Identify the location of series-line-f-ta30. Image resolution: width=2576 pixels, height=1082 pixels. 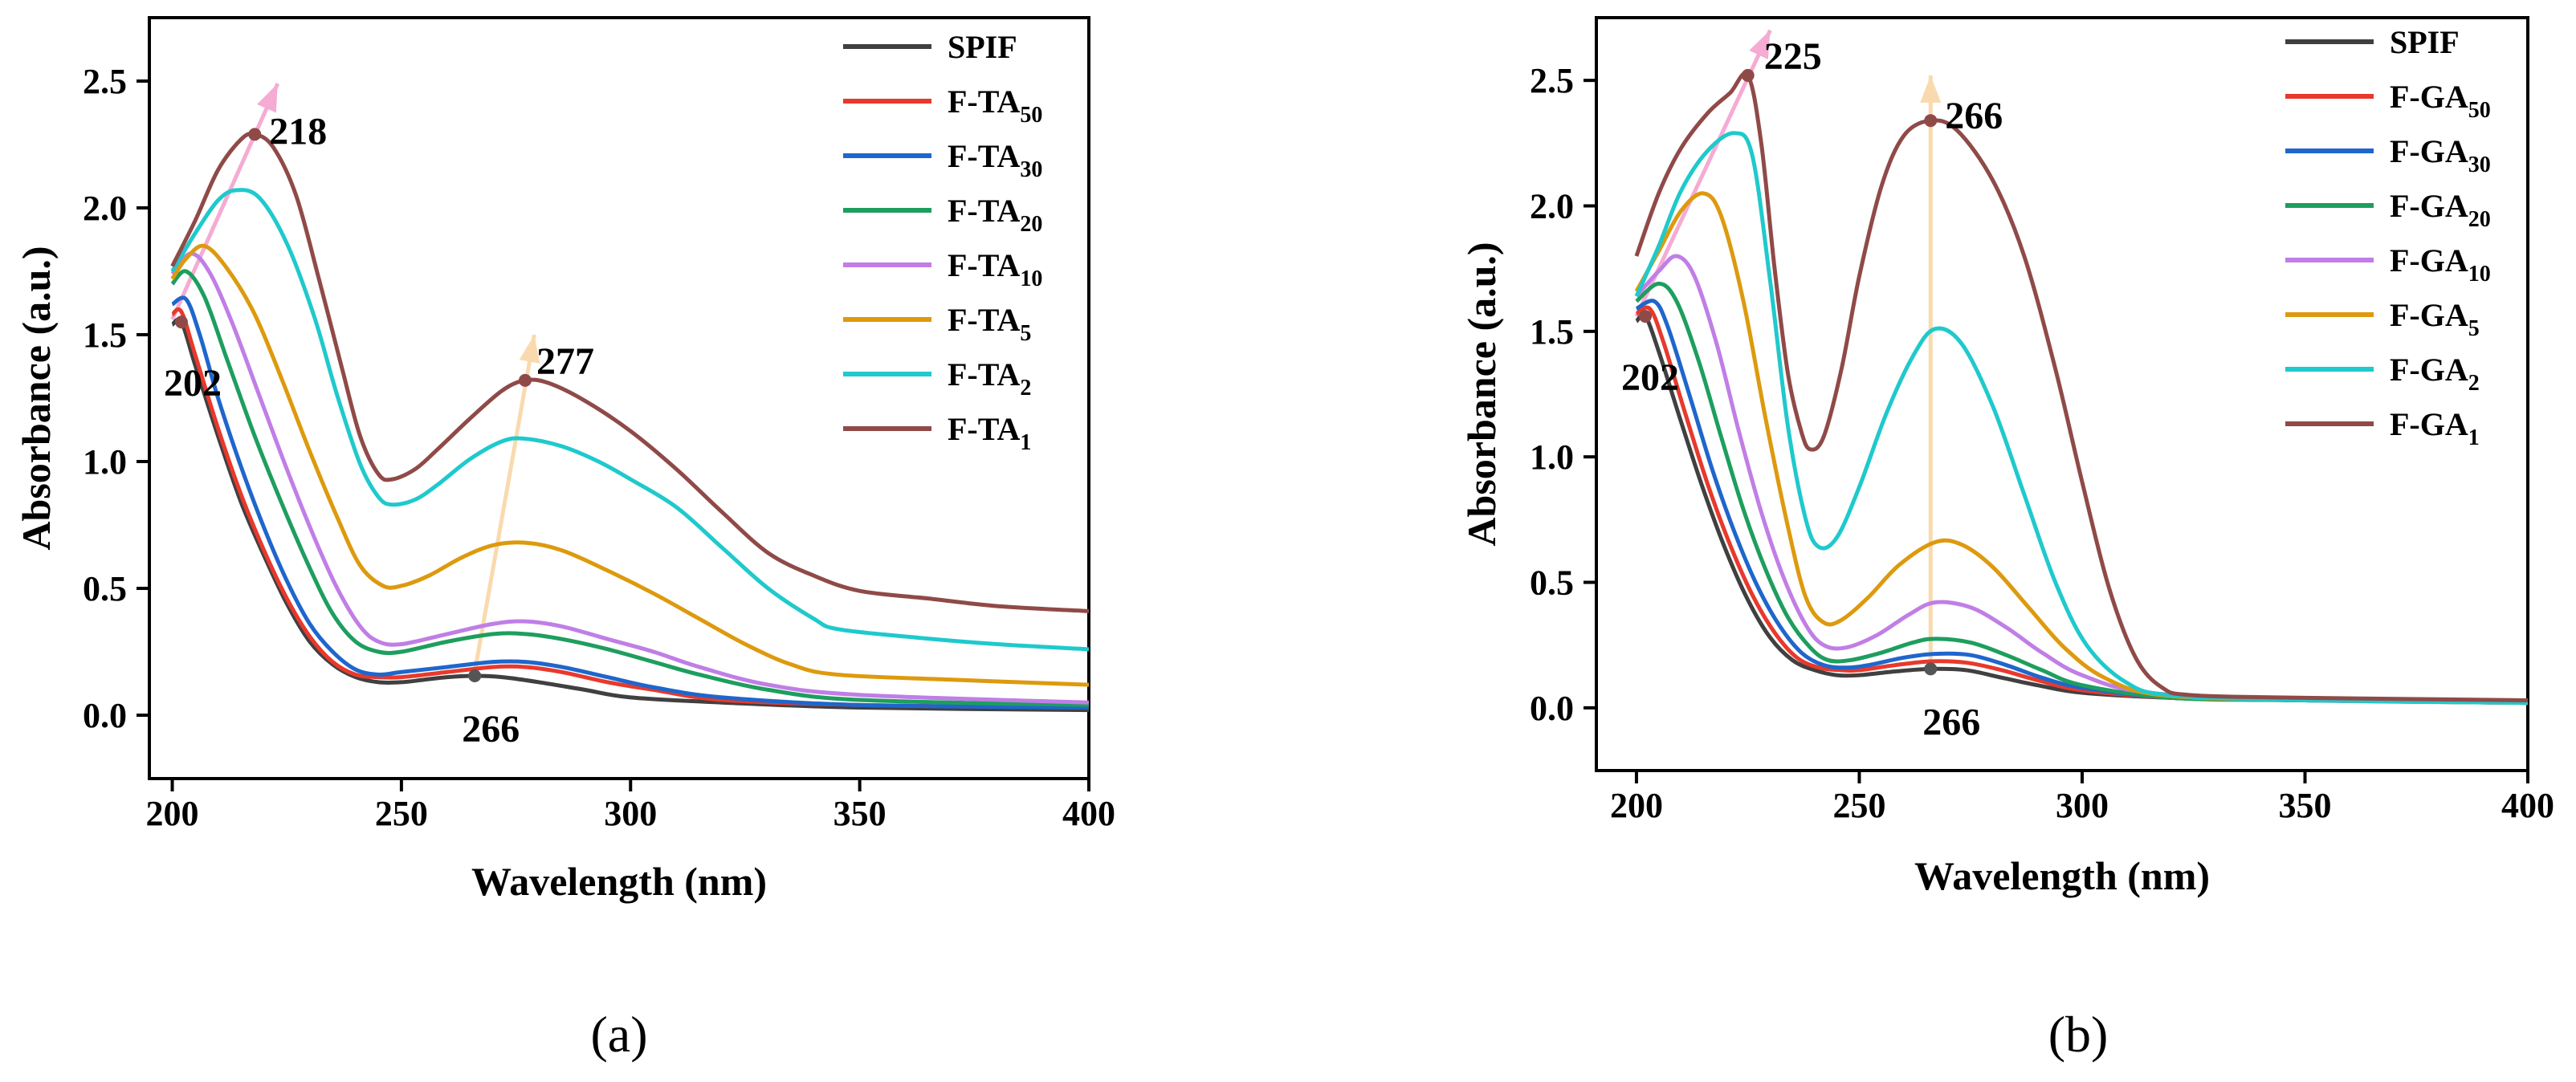
(630, 502).